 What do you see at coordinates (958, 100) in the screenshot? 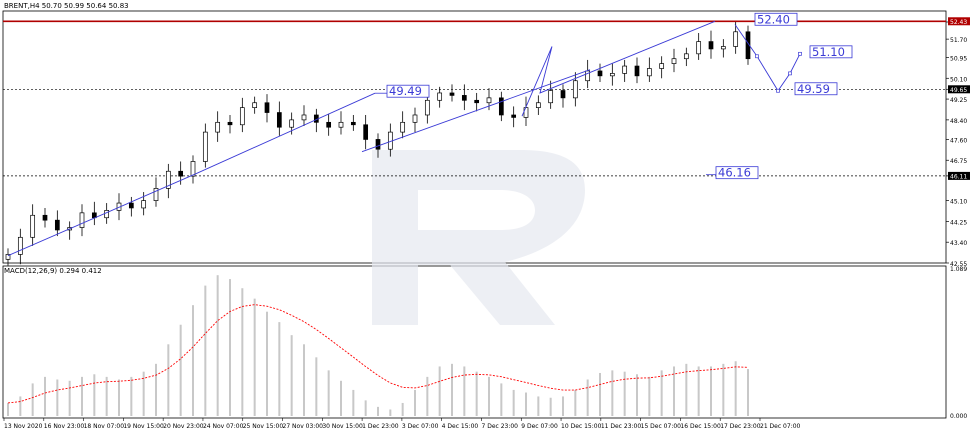
I see `price-axis-label: 49.25` at bounding box center [958, 100].